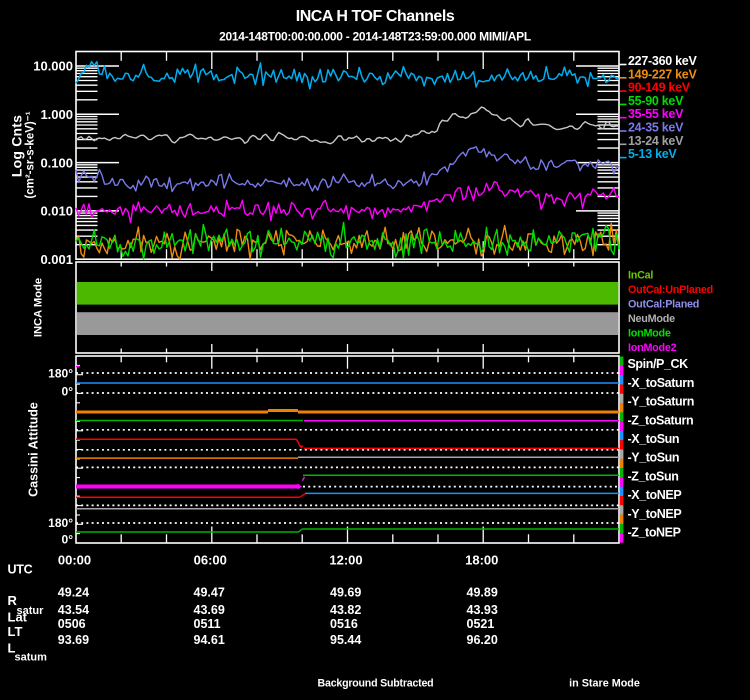  What do you see at coordinates (31, 658) in the screenshot?
I see `svg-text: satum` at bounding box center [31, 658].